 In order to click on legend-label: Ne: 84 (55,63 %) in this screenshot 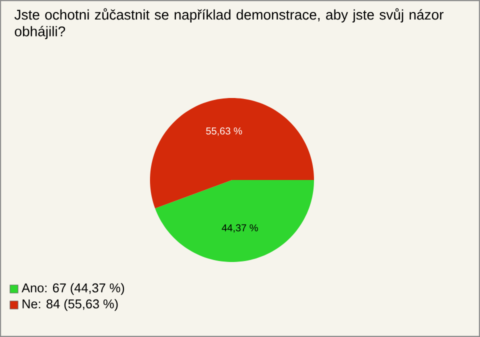, I will do `click(70, 305)`.